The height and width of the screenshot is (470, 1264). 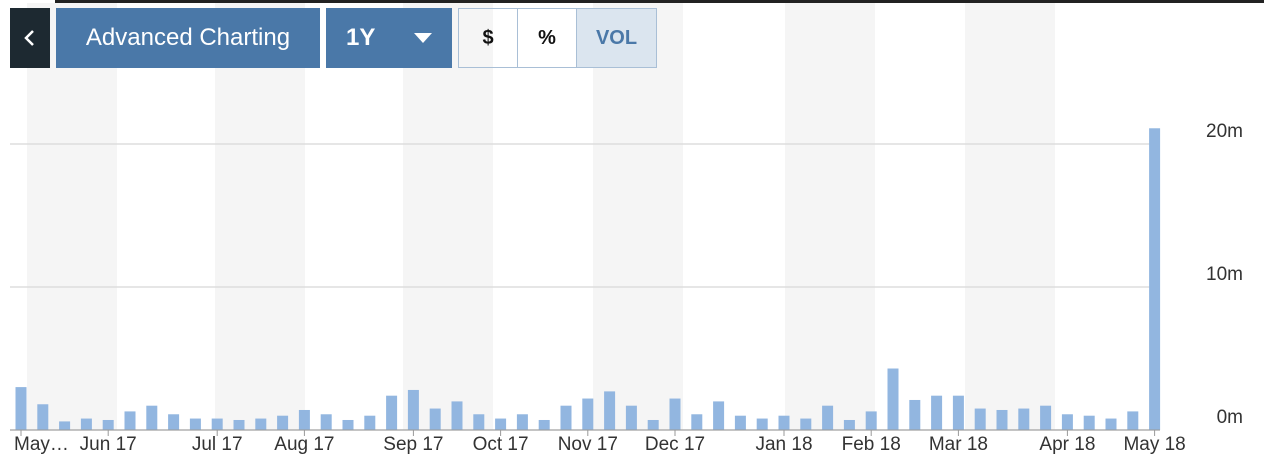 What do you see at coordinates (1067, 444) in the screenshot?
I see `x-tick-label: Apr 18` at bounding box center [1067, 444].